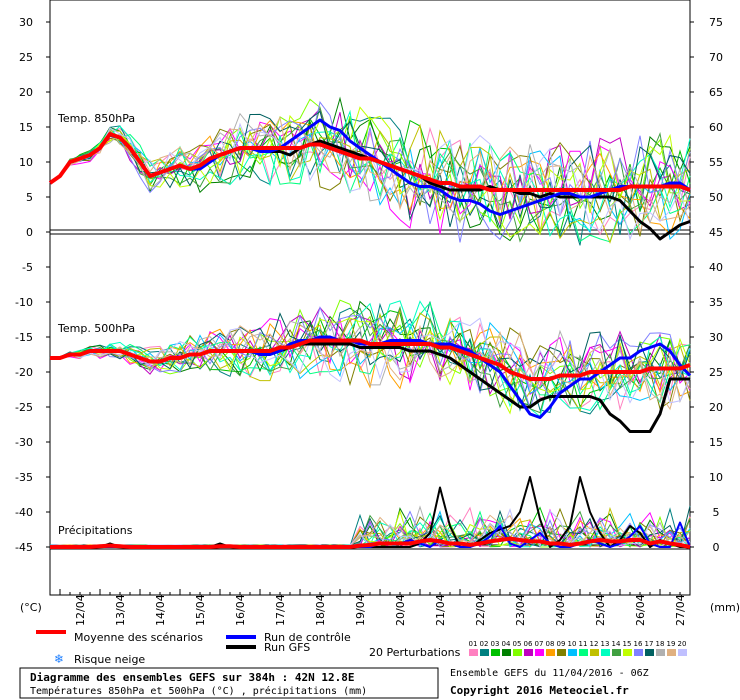 The width and height of the screenshot is (740, 700). What do you see at coordinates (24, 512) in the screenshot?
I see `left-tick-label: -40` at bounding box center [24, 512].